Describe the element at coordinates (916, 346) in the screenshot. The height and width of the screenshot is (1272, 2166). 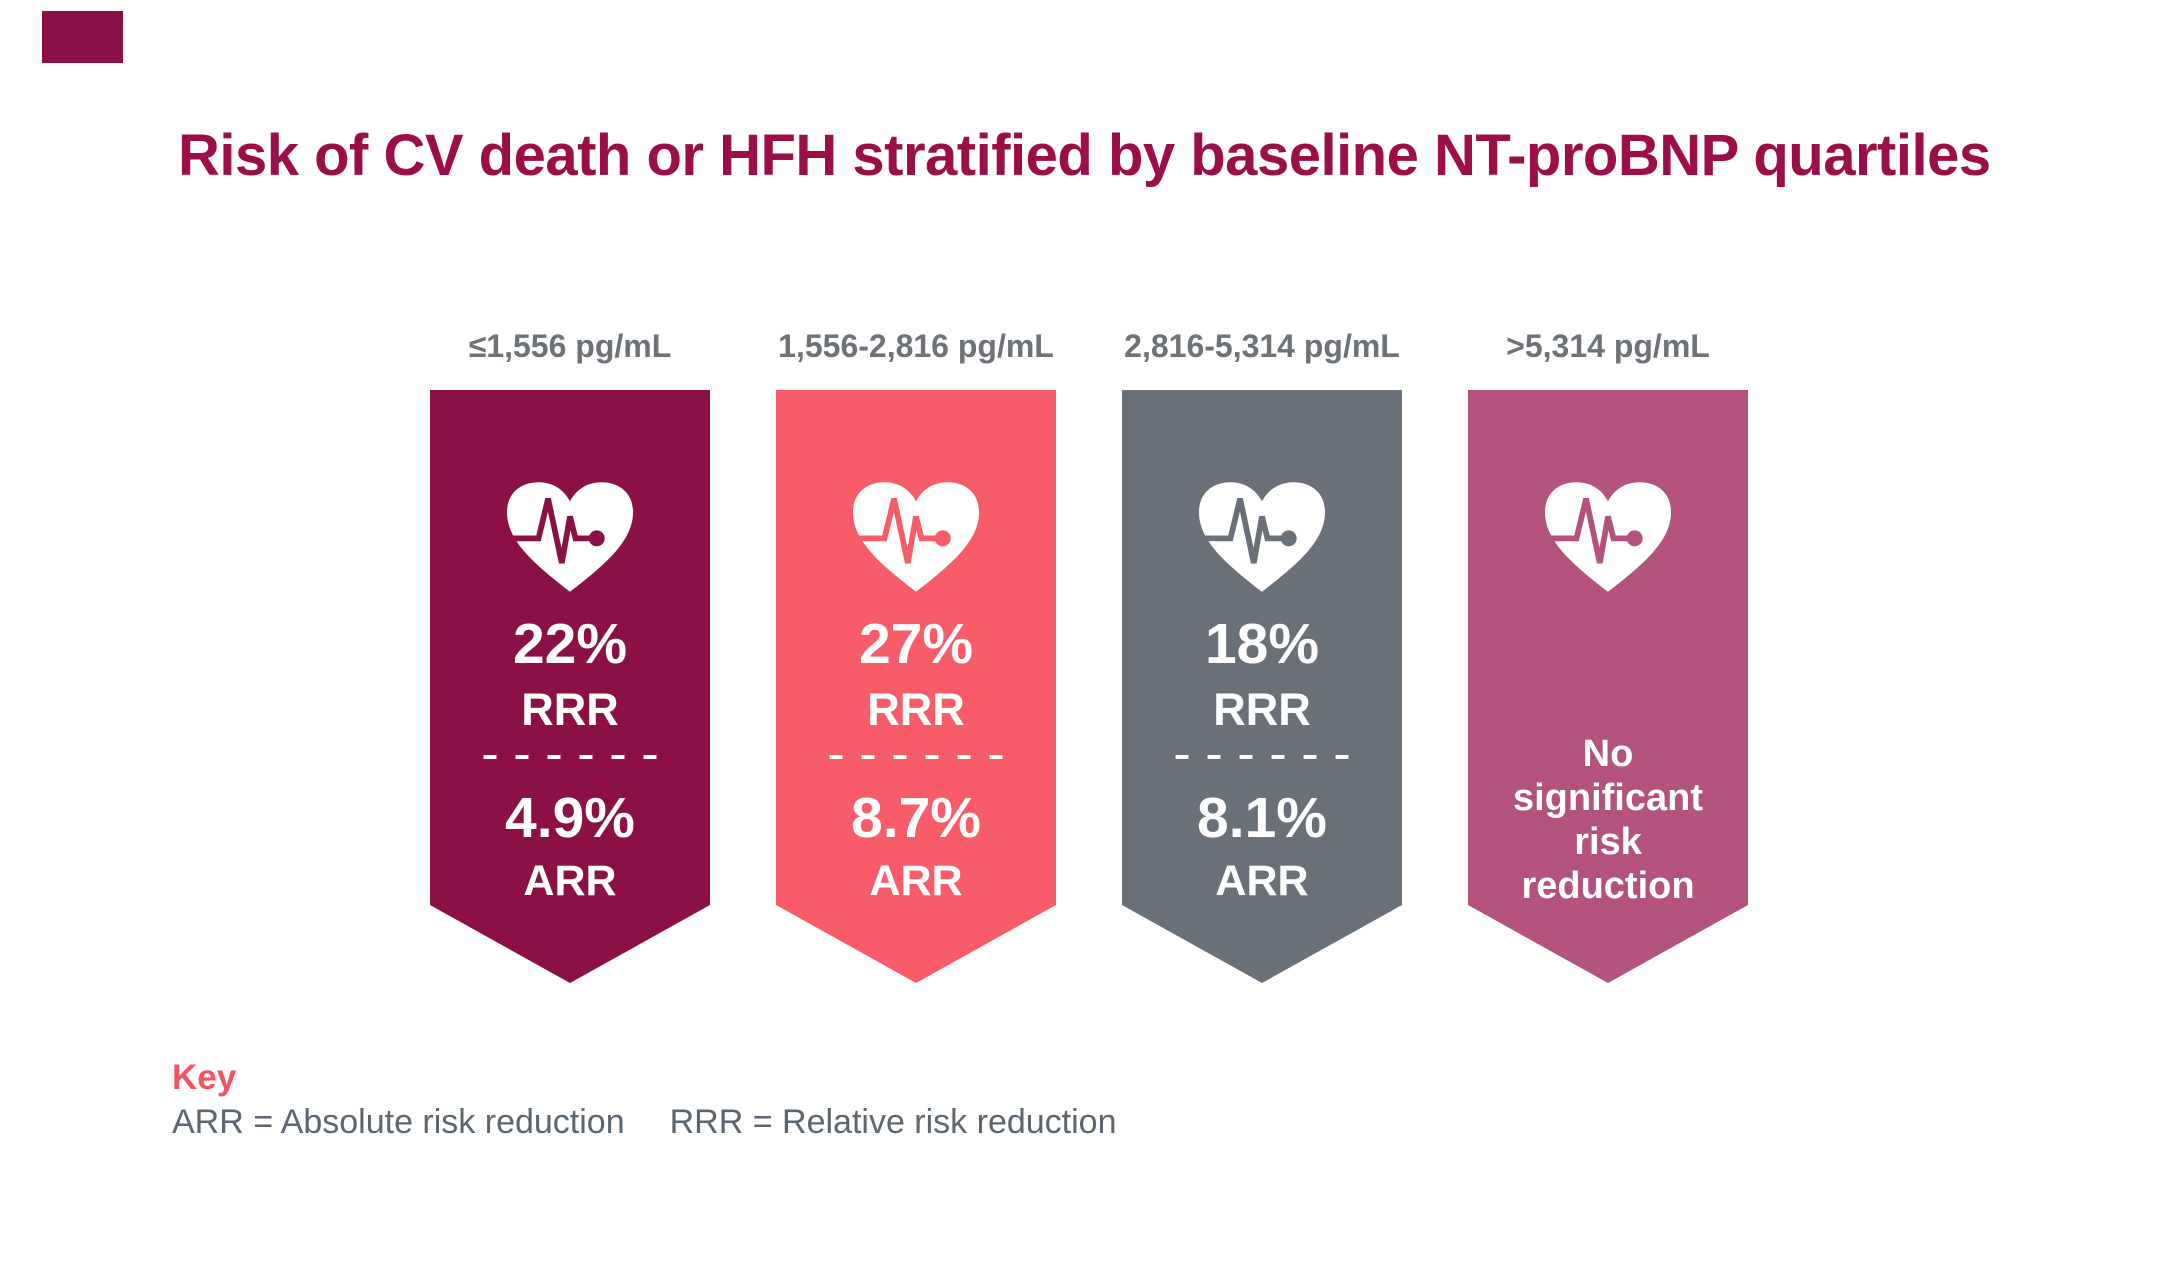
I see `quartile-range-label: 1,556-2,816 pg/mL` at that location.